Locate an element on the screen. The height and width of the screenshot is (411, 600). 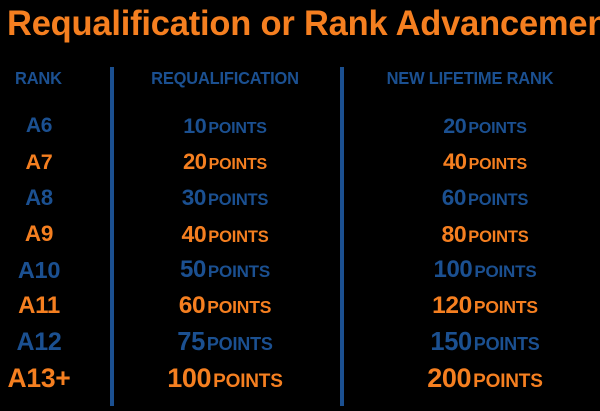
new-lifetime-rank-cell-value: 20 is located at coordinates (455, 126).